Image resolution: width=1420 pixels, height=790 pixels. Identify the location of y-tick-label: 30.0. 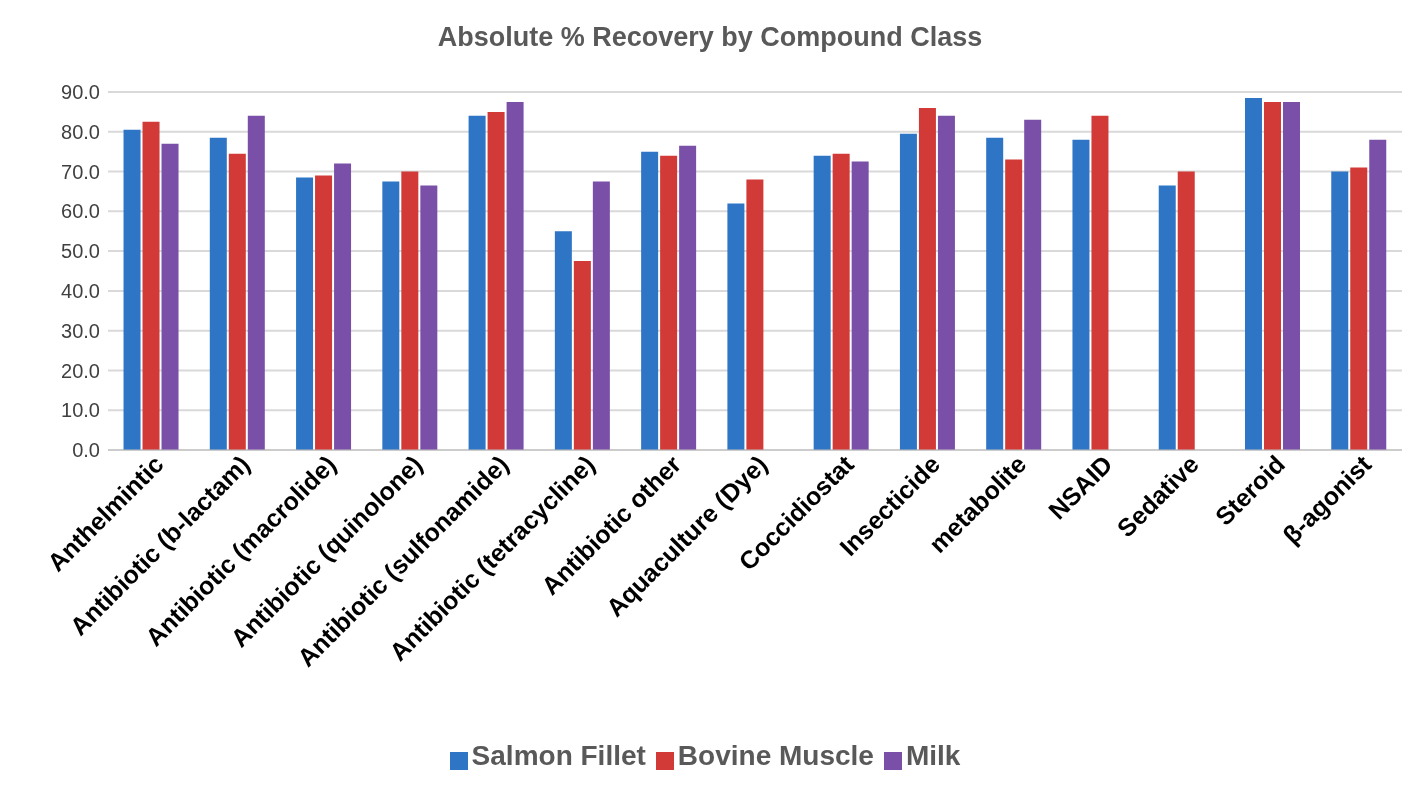
(80, 330).